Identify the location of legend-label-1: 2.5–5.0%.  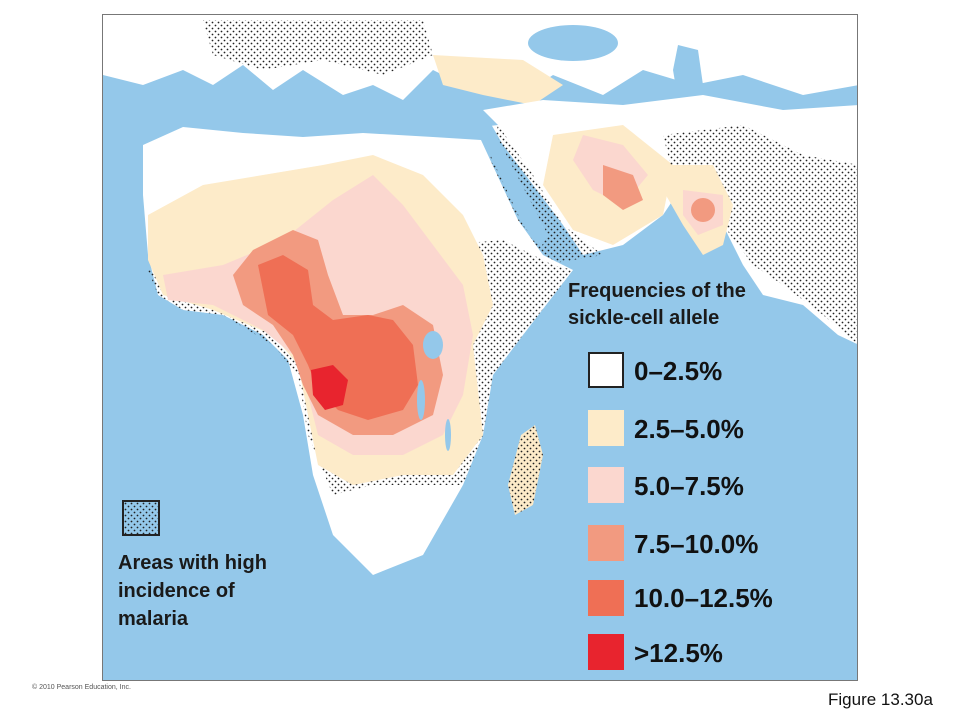
(689, 429).